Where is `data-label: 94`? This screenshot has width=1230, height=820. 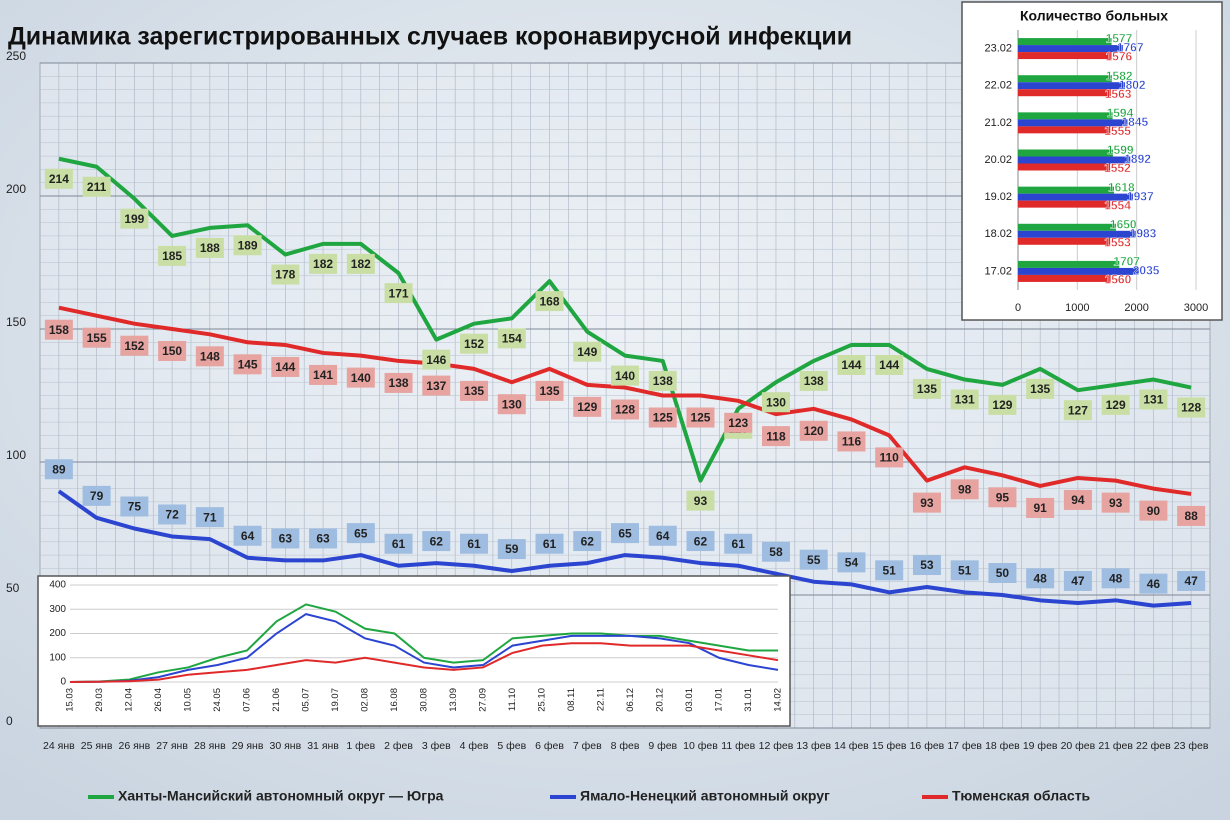 data-label: 94 is located at coordinates (1078, 500).